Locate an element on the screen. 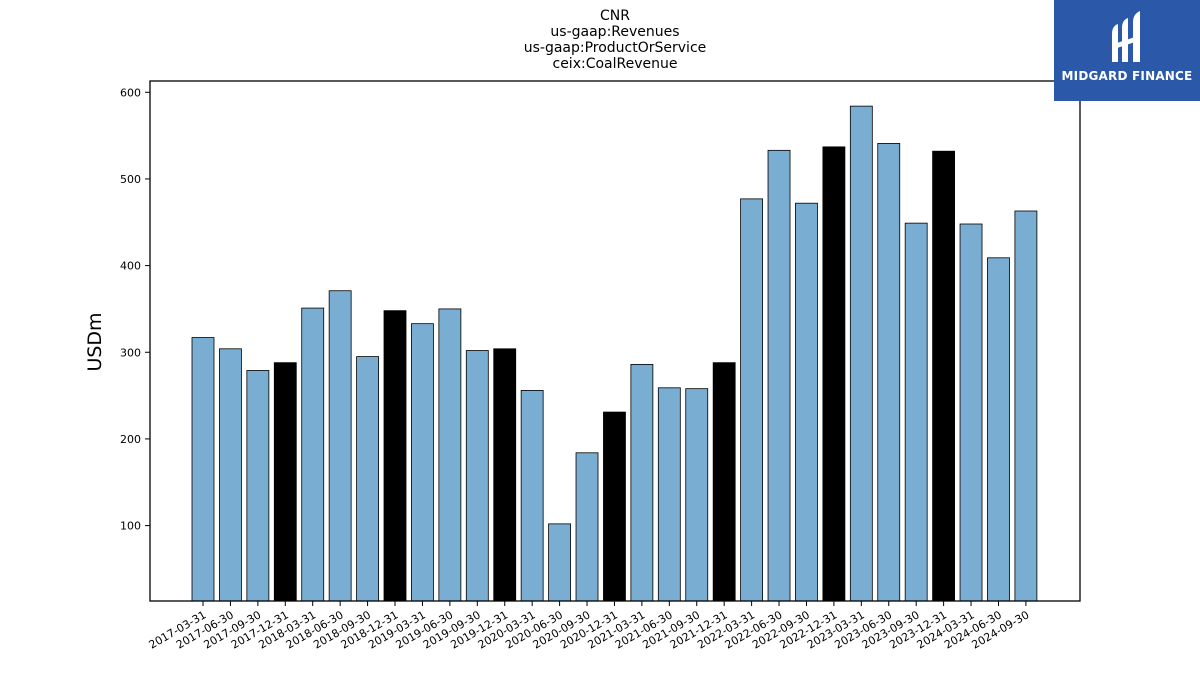 Image resolution: width=1200 pixels, height=675 pixels. midgard-finance-logo: MIDGARD FINANCE is located at coordinates (1127, 50).